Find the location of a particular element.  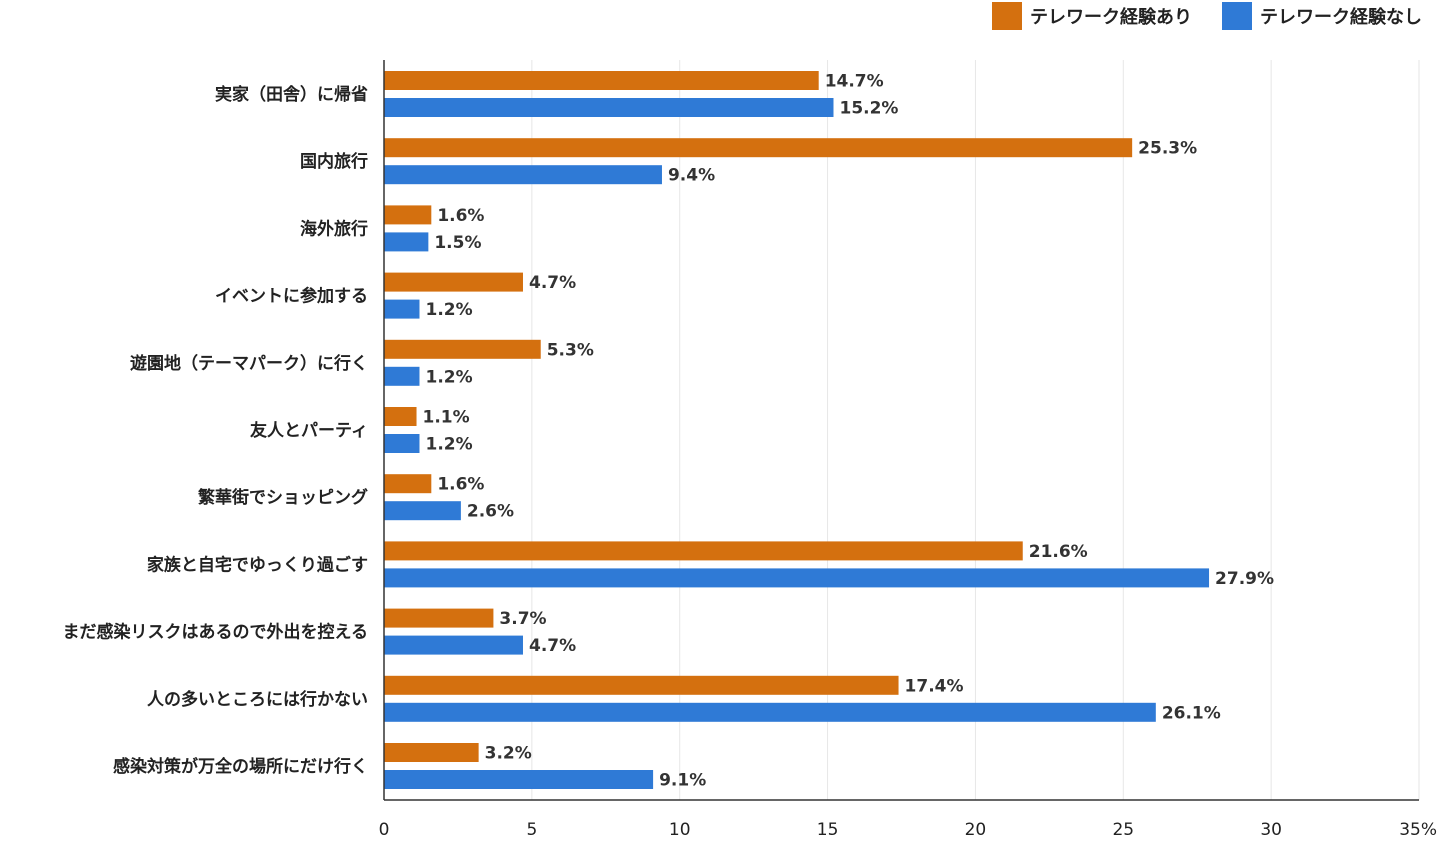

x-tick-label: 25 is located at coordinates (1123, 830).